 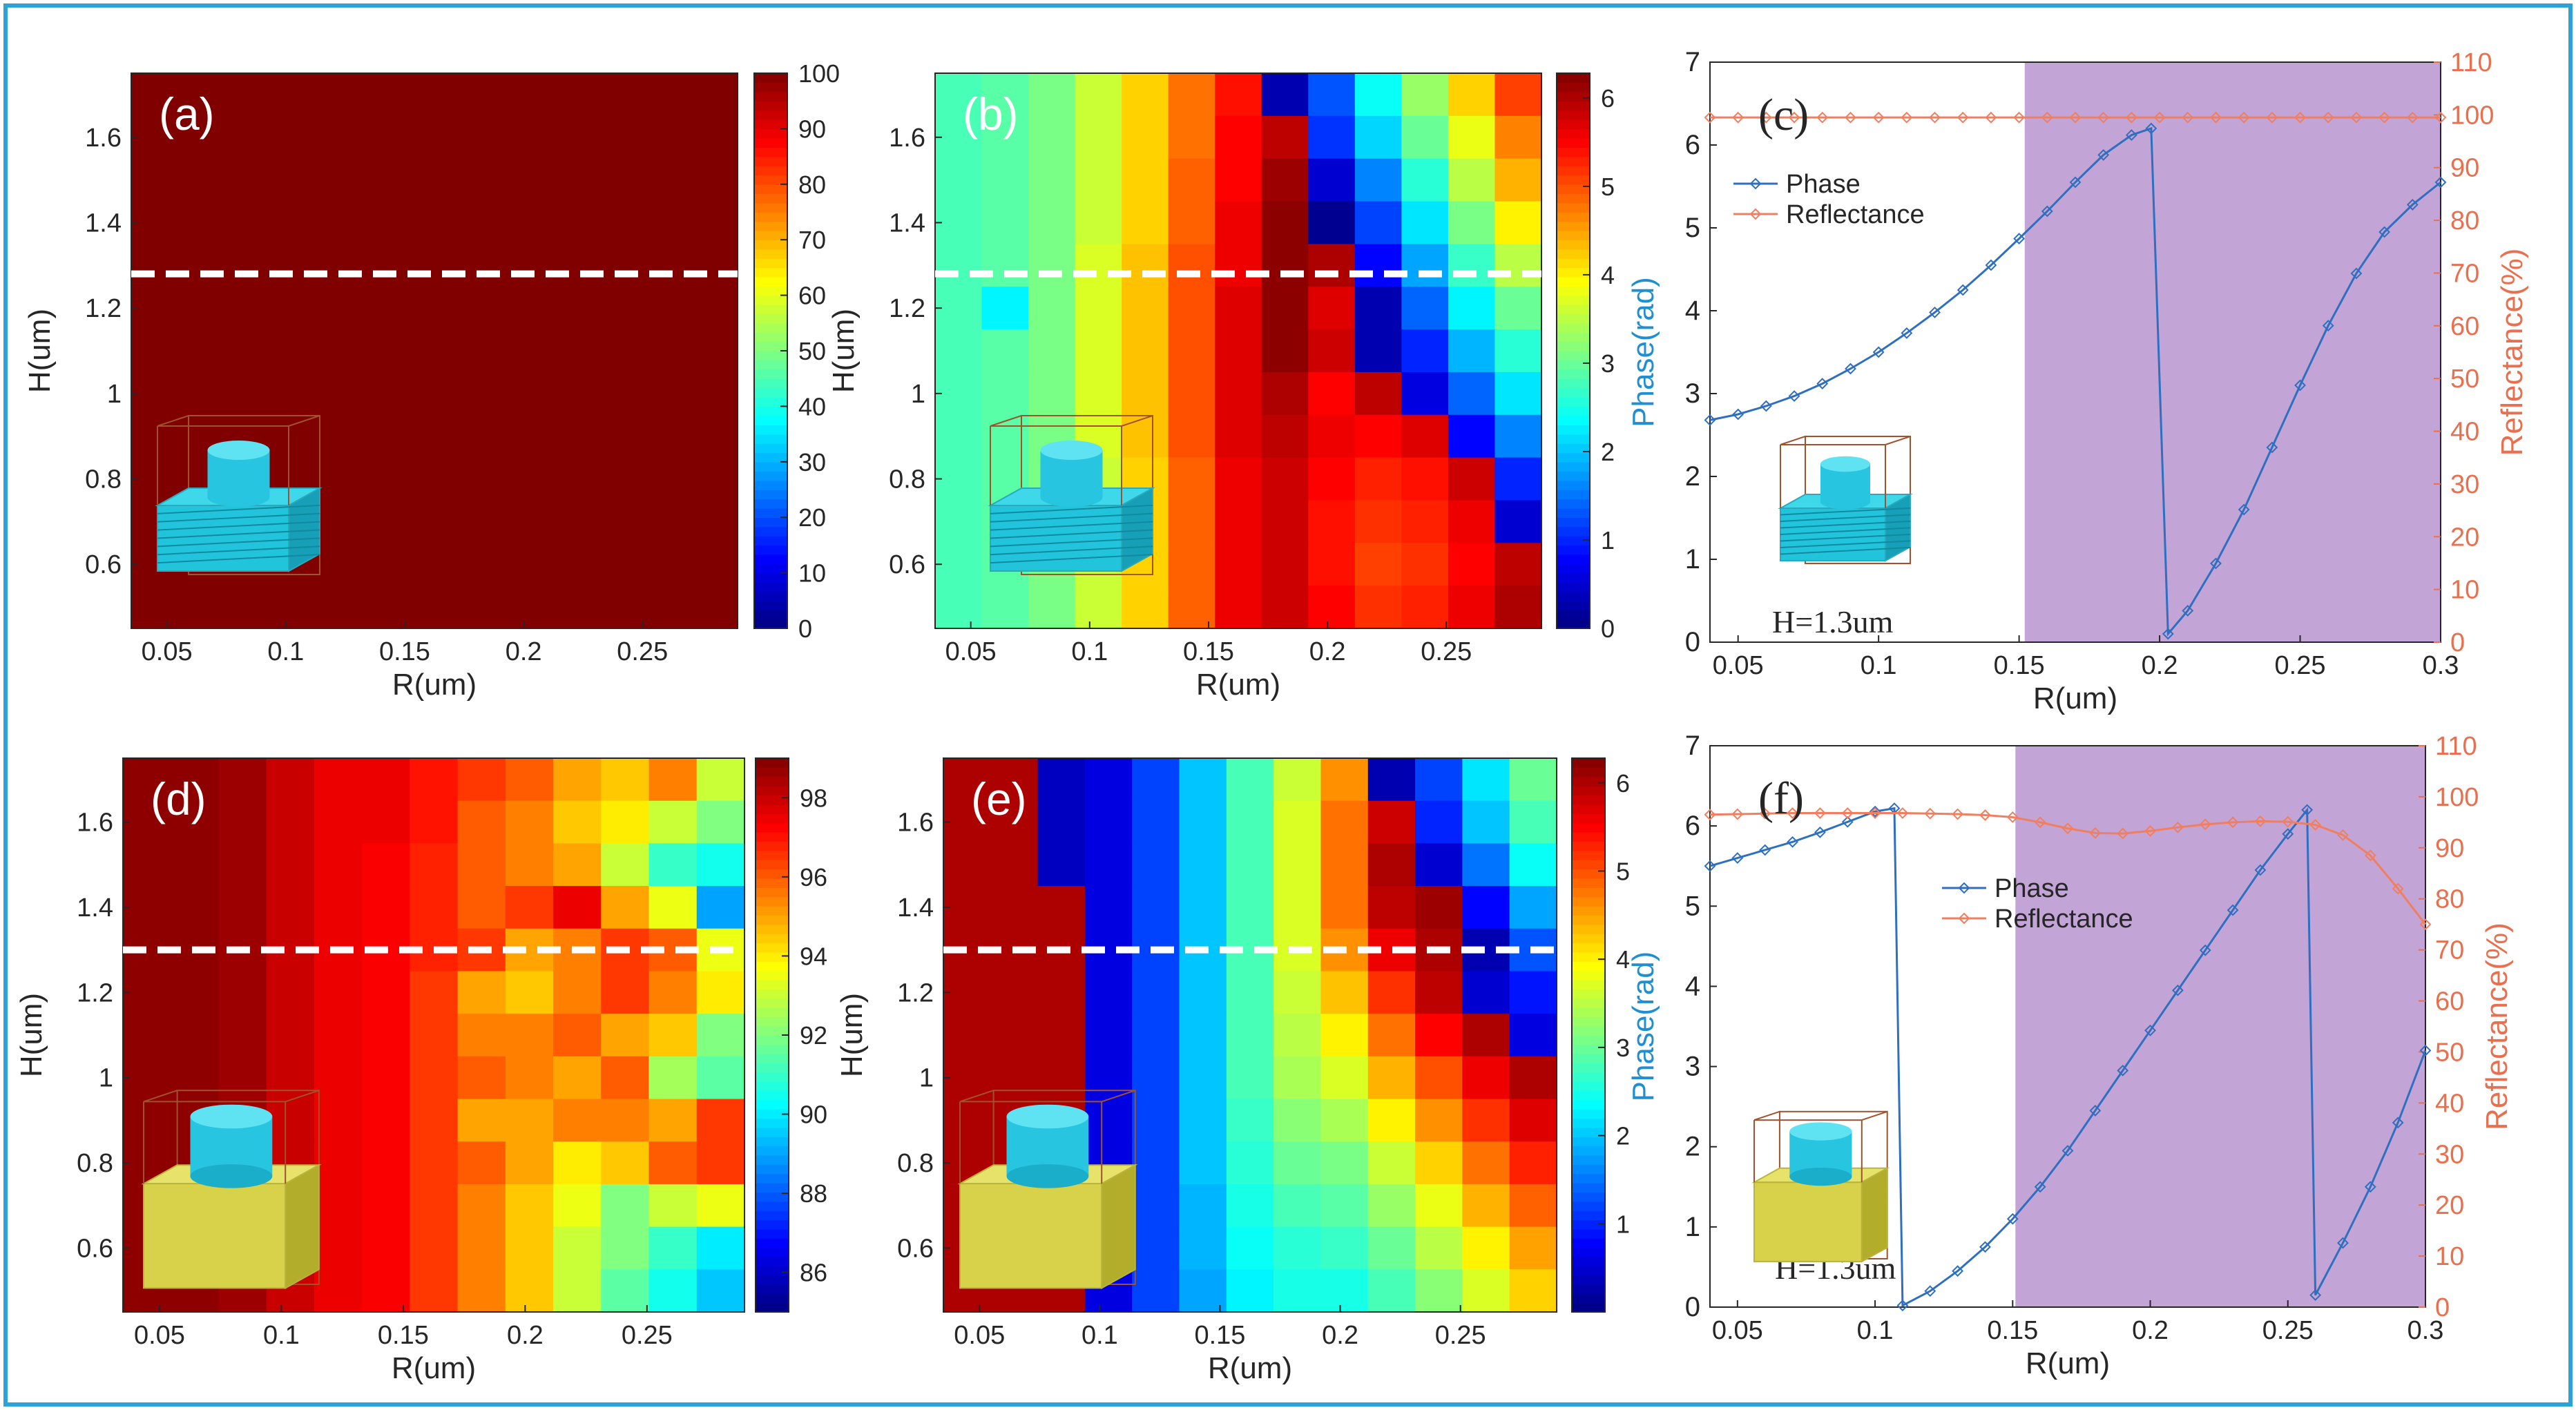 What do you see at coordinates (1031, 1236) in the screenshot?
I see `inset-substrate-front` at bounding box center [1031, 1236].